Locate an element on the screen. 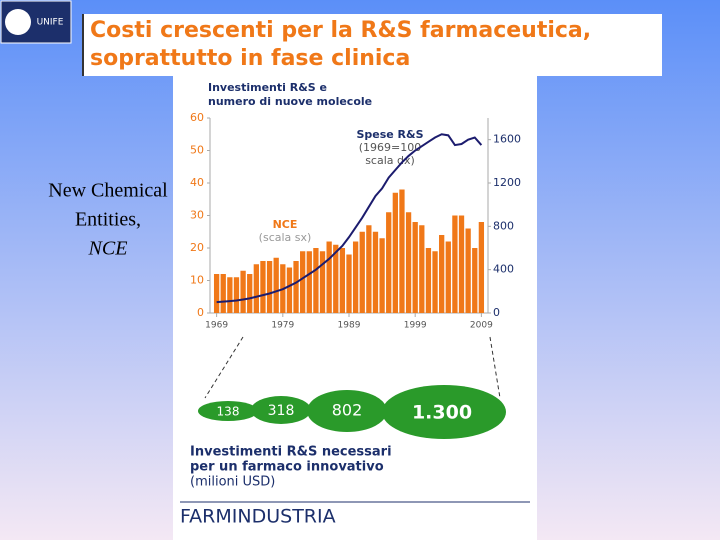 The image size is (720, 540). footnote: (milioni USD) is located at coordinates (232, 482).